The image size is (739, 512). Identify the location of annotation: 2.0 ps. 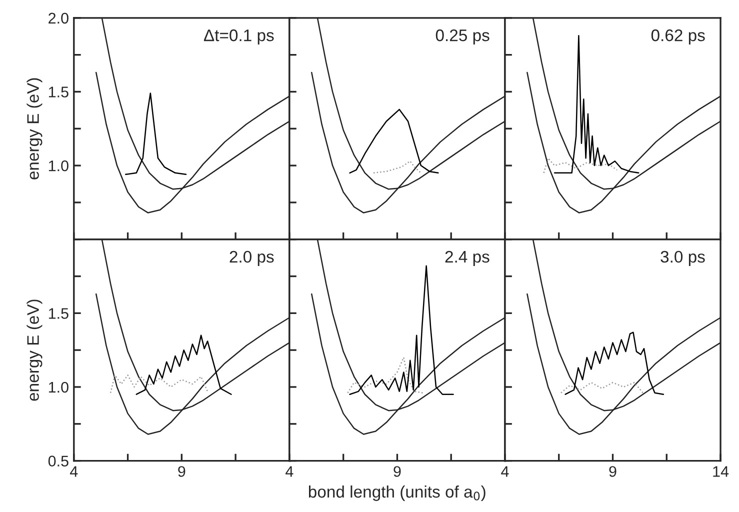
(252, 258).